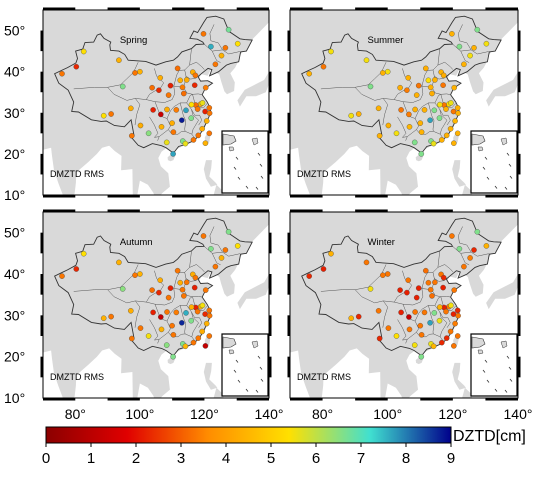 This screenshot has width=550, height=493. What do you see at coordinates (480, 149) in the screenshot?
I see `inset-island` at bounding box center [480, 149].